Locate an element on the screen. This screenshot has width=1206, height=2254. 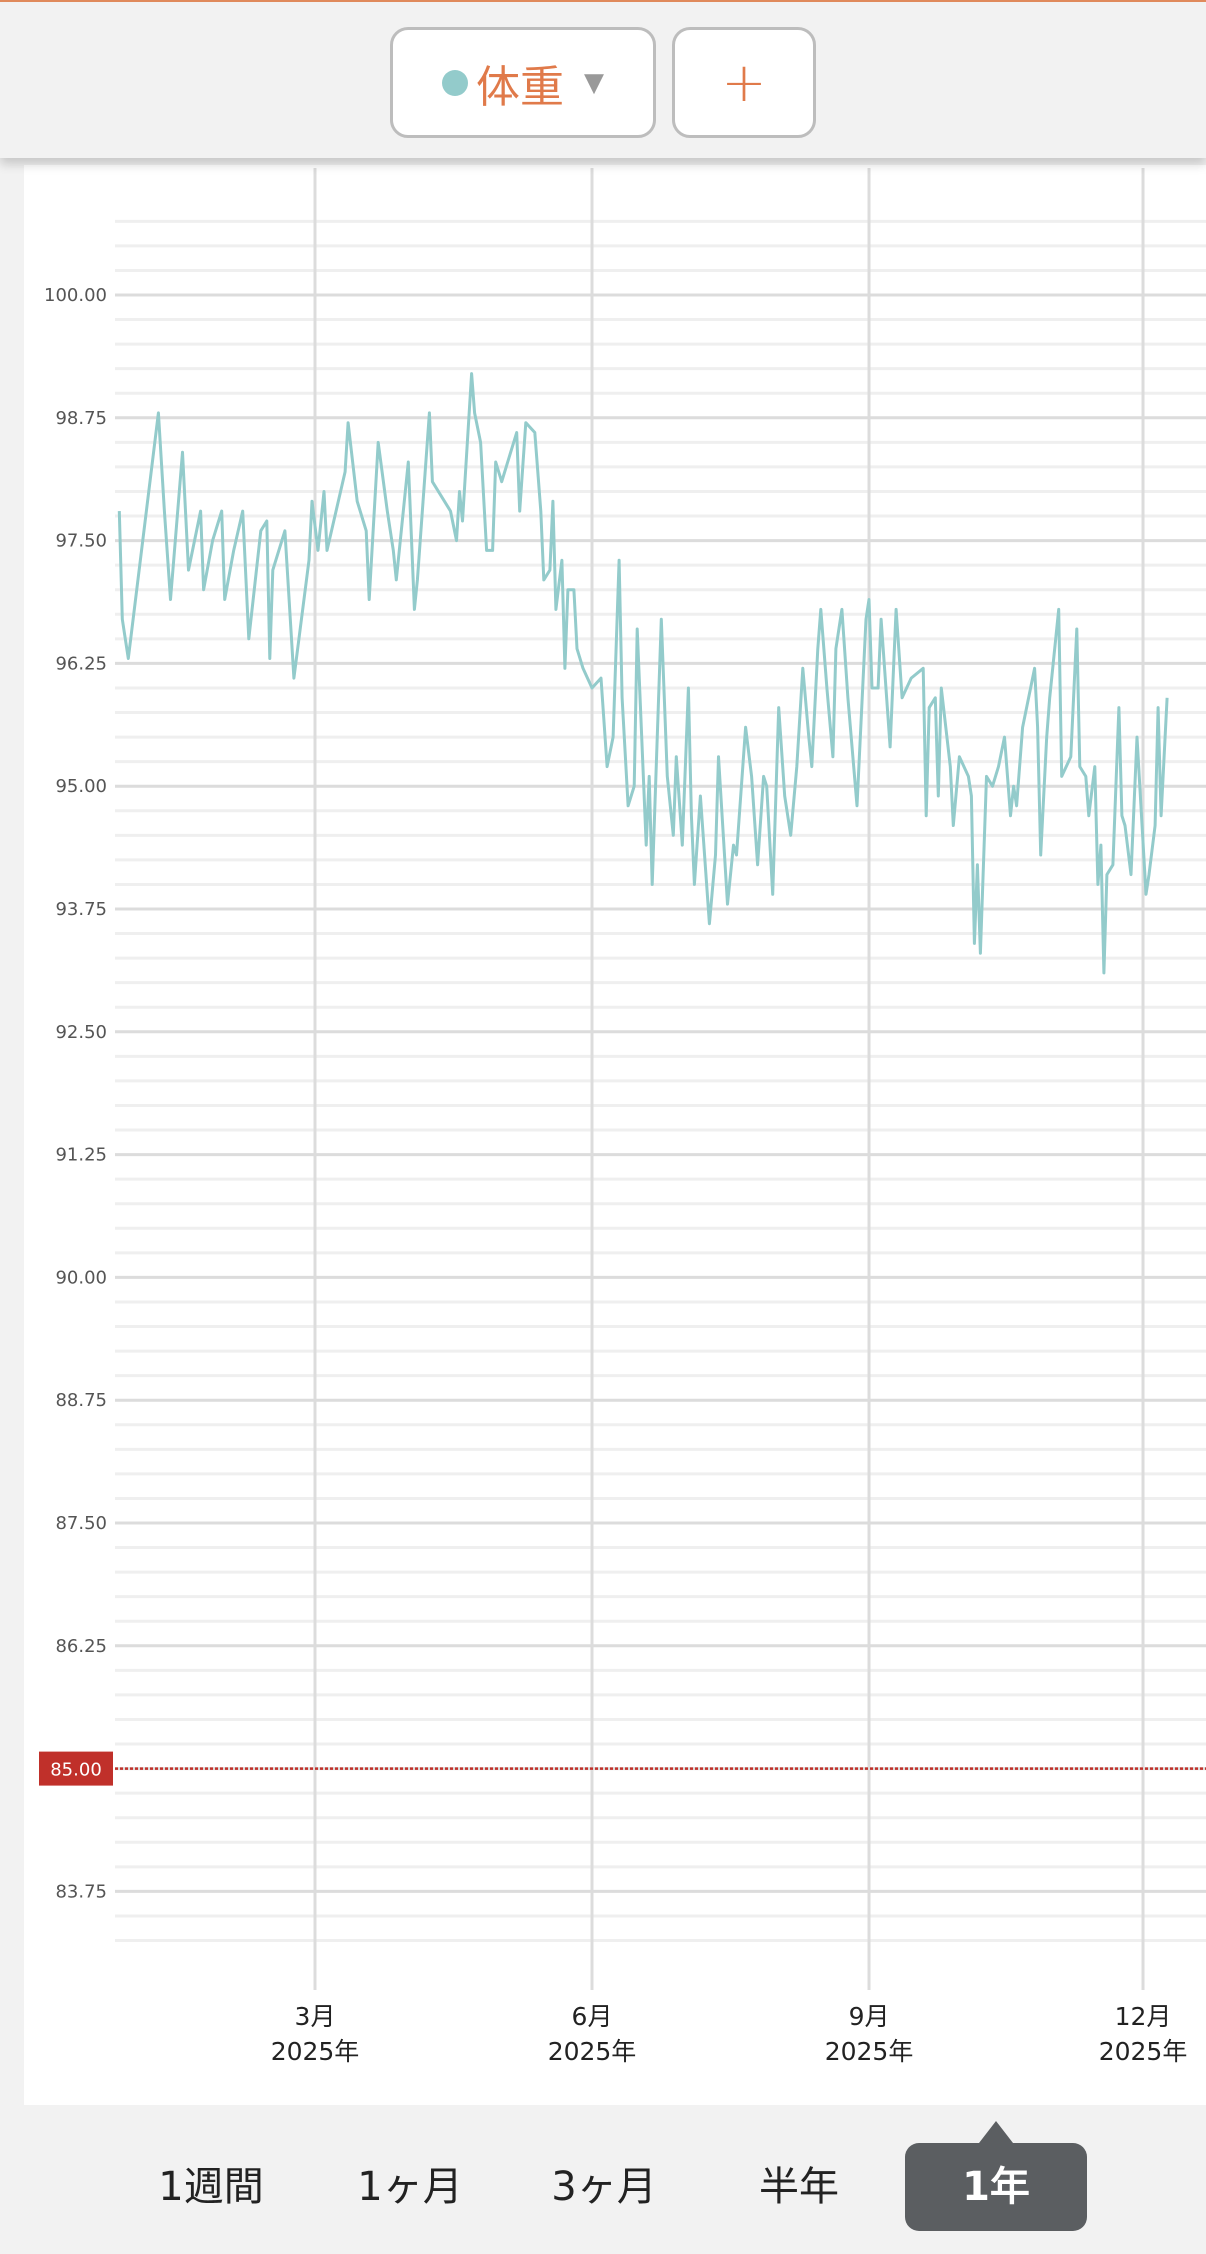
y-tick-label: 83.75 is located at coordinates (81, 1891).